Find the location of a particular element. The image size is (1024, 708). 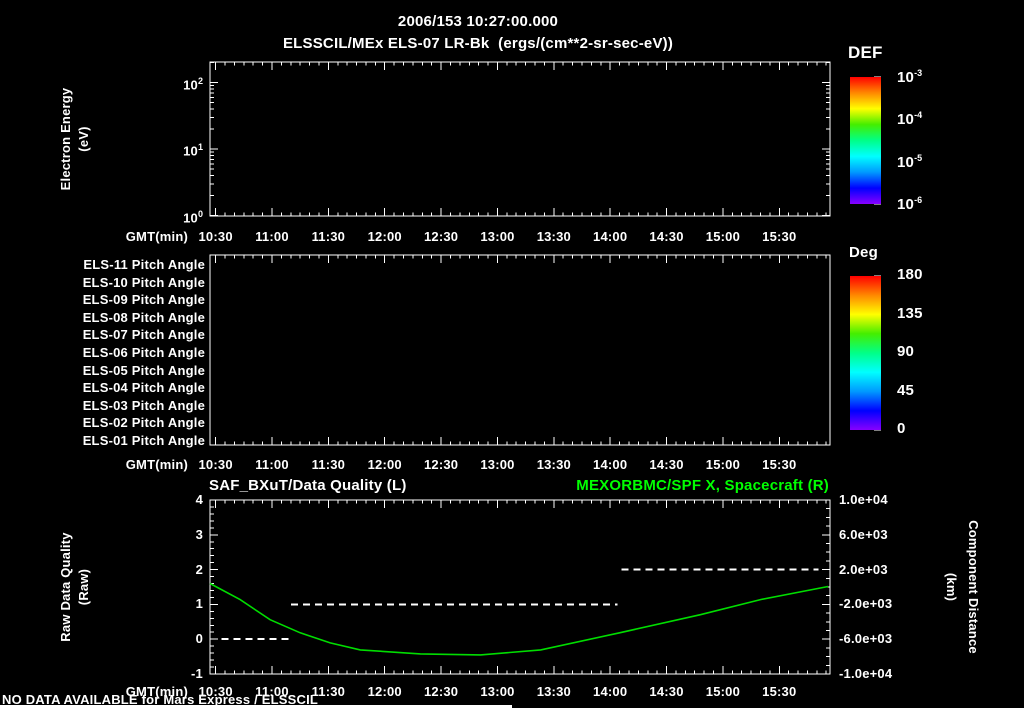

panel3-right-tick-label: -1.0e+04 is located at coordinates (866, 673).